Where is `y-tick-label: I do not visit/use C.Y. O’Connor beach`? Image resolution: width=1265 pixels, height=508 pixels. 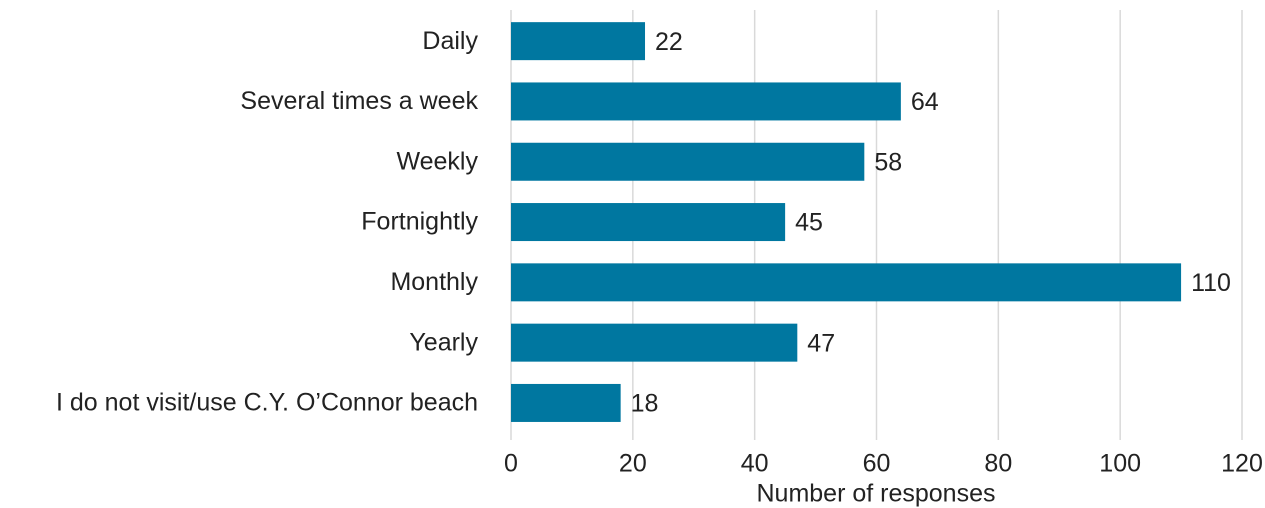
y-tick-label: I do not visit/use C.Y. O’Connor beach is located at coordinates (267, 403).